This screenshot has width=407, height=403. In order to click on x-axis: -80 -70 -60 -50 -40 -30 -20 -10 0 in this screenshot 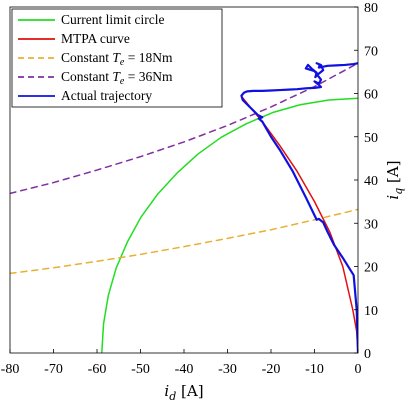, I will do `click(181, 363)`.